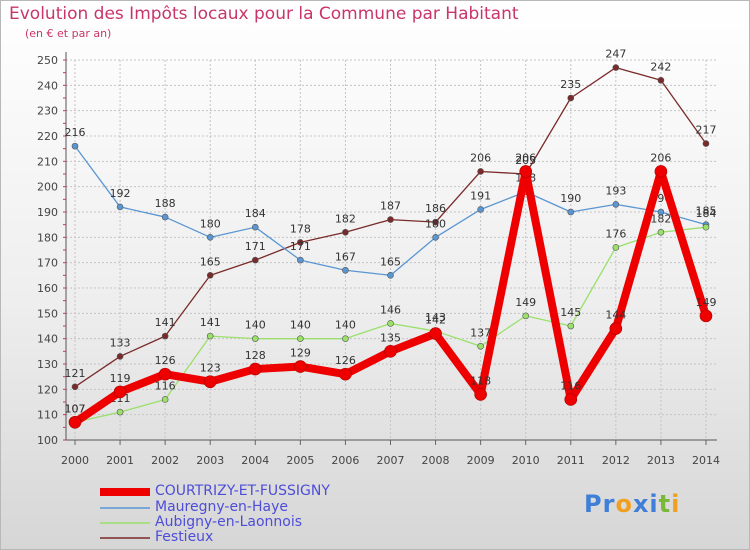  I want to click on data-label: 193, so click(615, 190).